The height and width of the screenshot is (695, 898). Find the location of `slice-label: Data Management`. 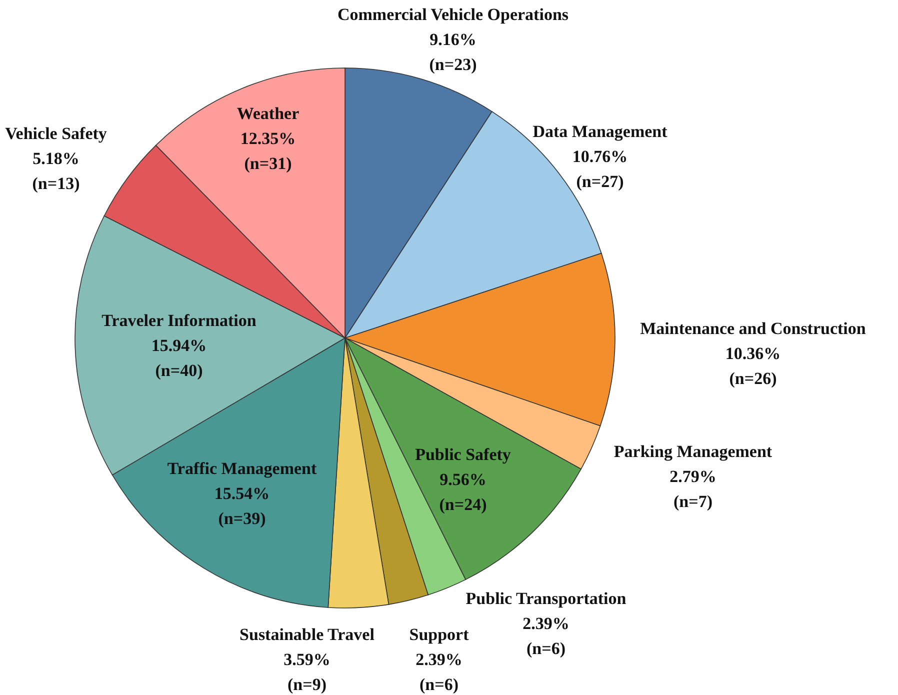

slice-label: Data Management is located at coordinates (600, 131).